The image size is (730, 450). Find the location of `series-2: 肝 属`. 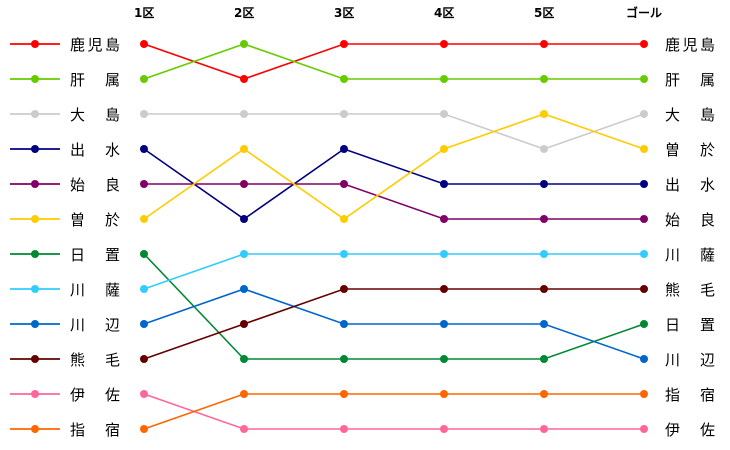

series-2: 肝 属 is located at coordinates (327, 66).